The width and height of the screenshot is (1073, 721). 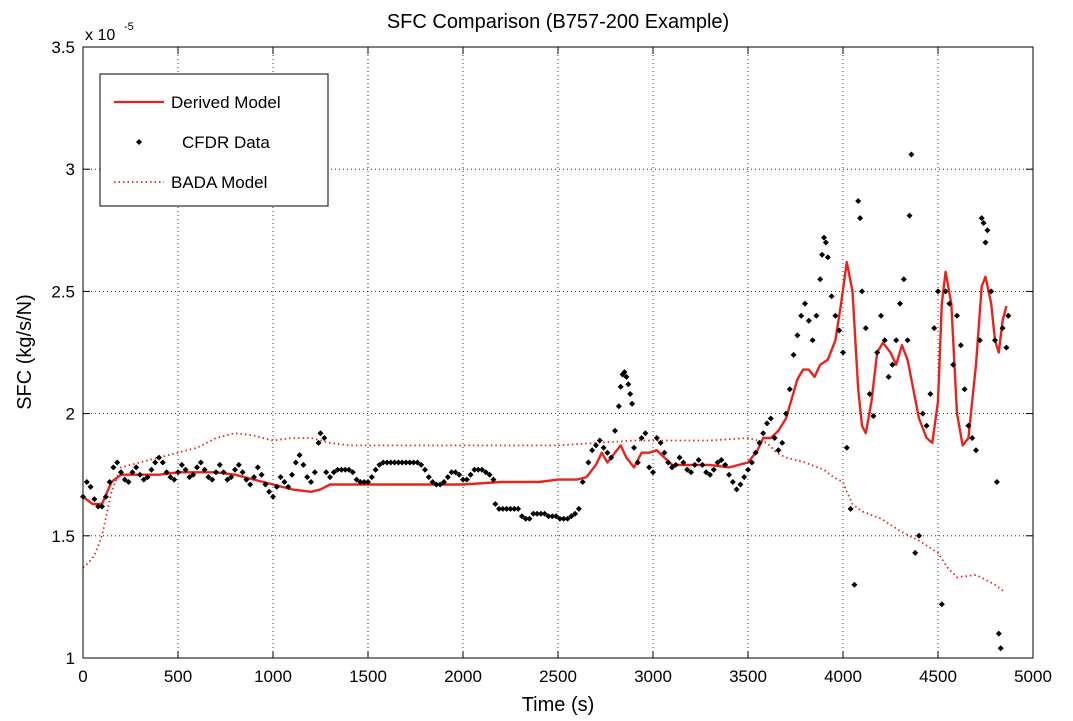 I want to click on x-tick-label: 1500, so click(x=368, y=676).